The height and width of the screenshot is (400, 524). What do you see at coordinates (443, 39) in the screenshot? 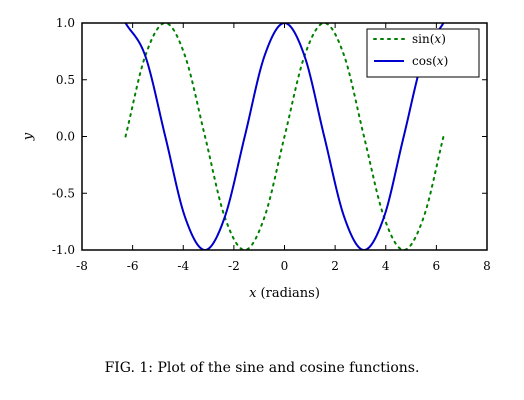
I see `legend-label-sin-close: )` at bounding box center [443, 39].